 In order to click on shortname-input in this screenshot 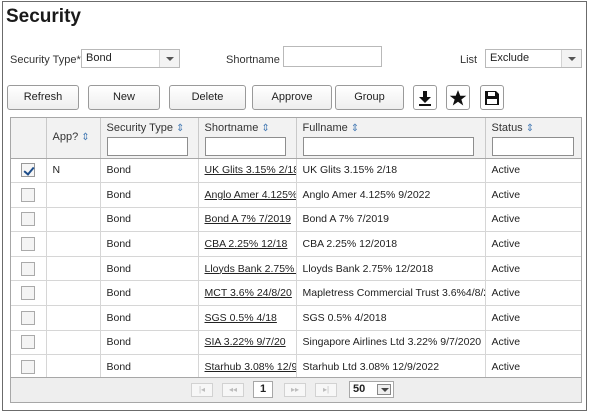, I will do `click(332, 56)`.